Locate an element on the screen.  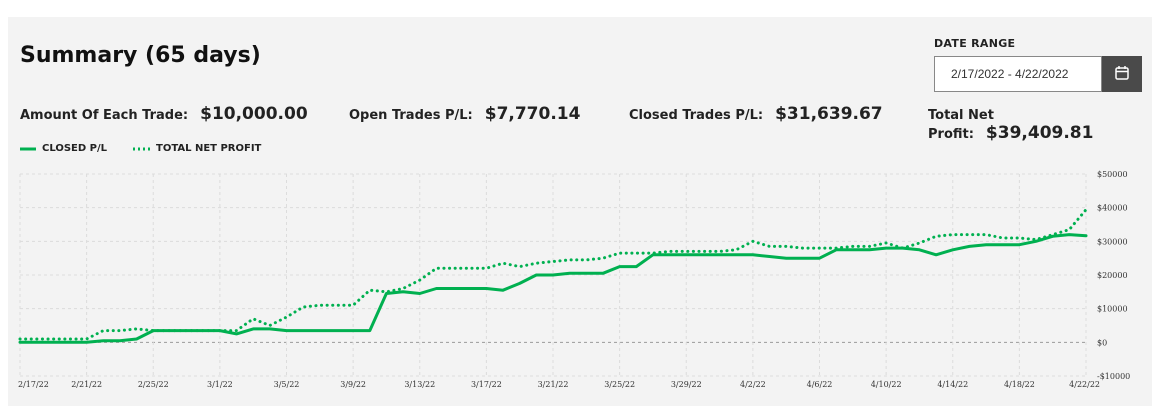
x-tick-label: 2/25/22 is located at coordinates (153, 384).